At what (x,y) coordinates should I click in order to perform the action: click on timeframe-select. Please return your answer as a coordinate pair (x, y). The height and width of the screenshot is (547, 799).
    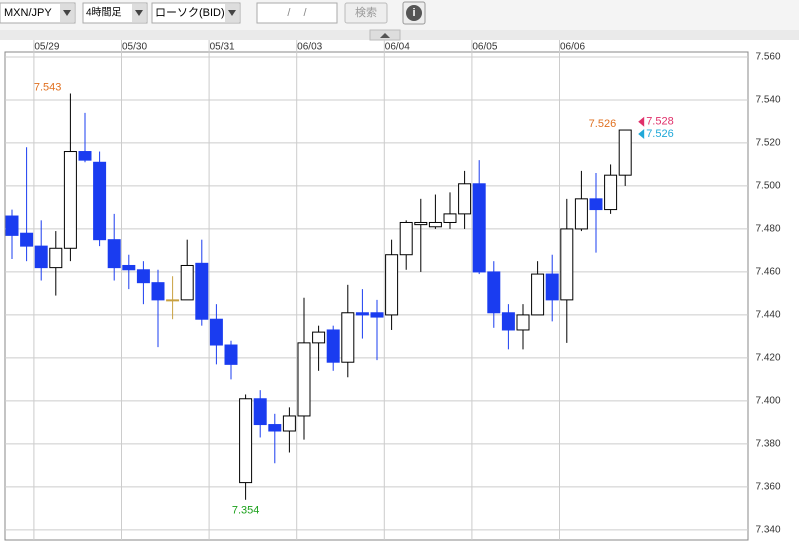
    Looking at the image, I should click on (115, 13).